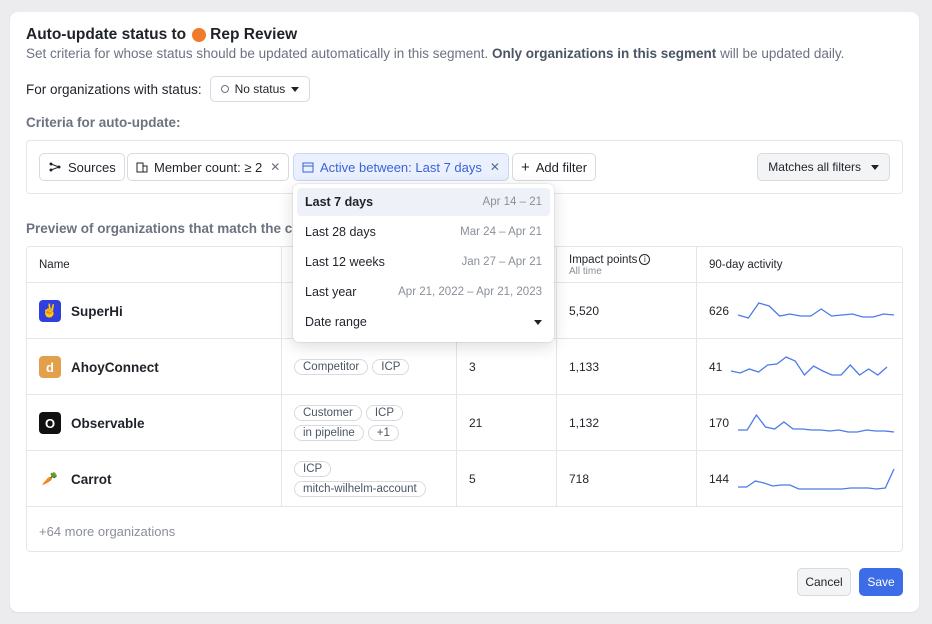 This screenshot has width=932, height=624. What do you see at coordinates (154, 423) in the screenshot?
I see `org-name-cell: O Observable` at bounding box center [154, 423].